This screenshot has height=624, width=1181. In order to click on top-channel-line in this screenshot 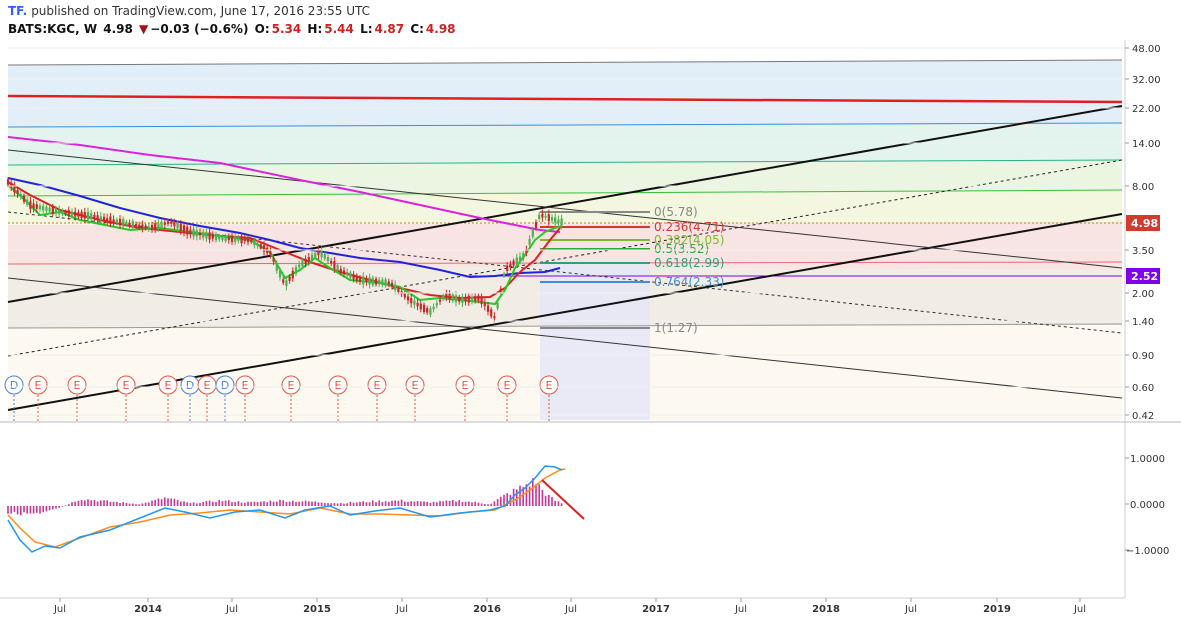, I will do `click(565, 62)`.